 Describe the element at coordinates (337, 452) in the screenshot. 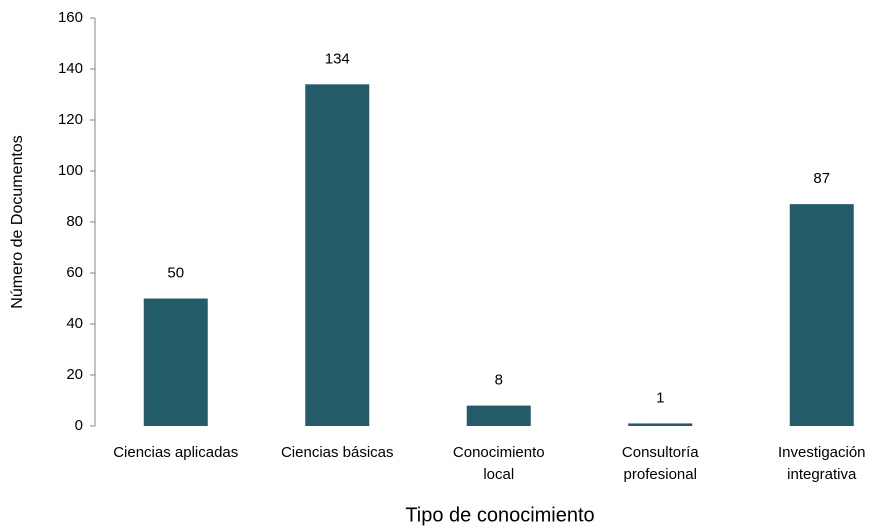

I see `x-tick-label: Ciencias básicas` at that location.